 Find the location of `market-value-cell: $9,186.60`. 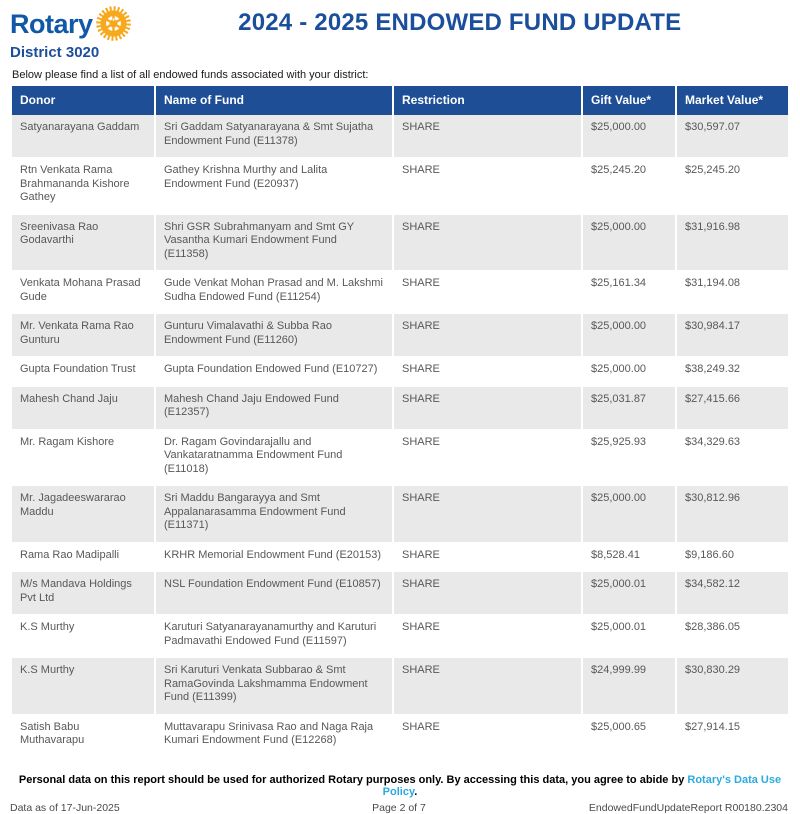

market-value-cell: $9,186.60 is located at coordinates (732, 557).